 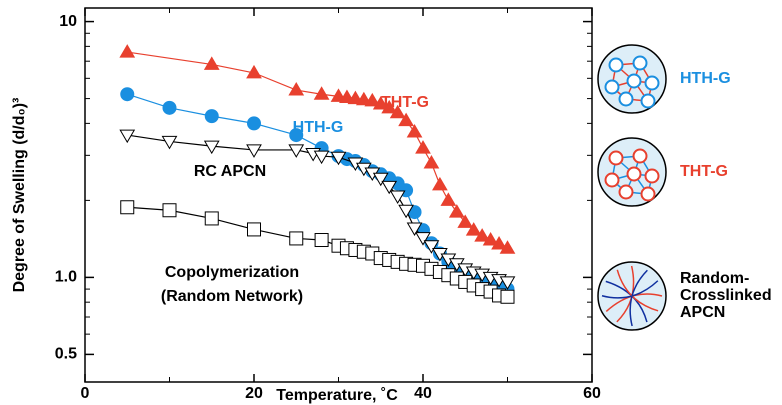 What do you see at coordinates (638, 298) in the screenshot?
I see `schematic-chain` at bounding box center [638, 298].